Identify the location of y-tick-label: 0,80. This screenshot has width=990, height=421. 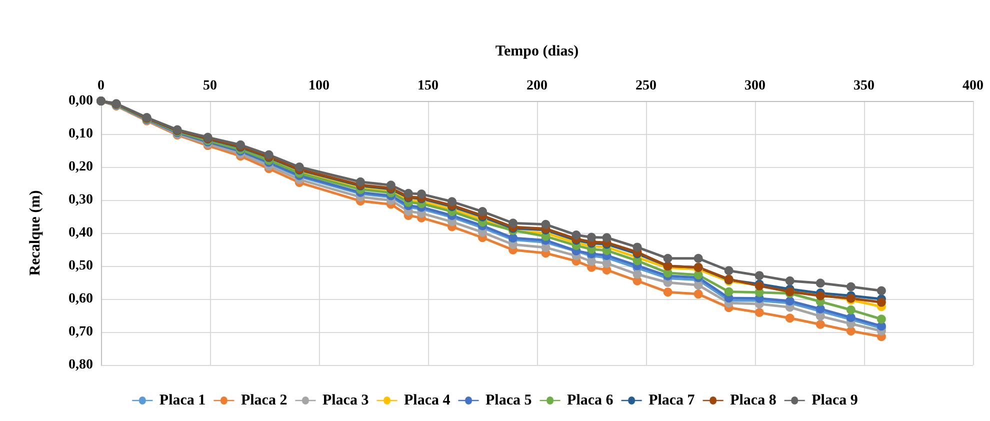
(80, 365).